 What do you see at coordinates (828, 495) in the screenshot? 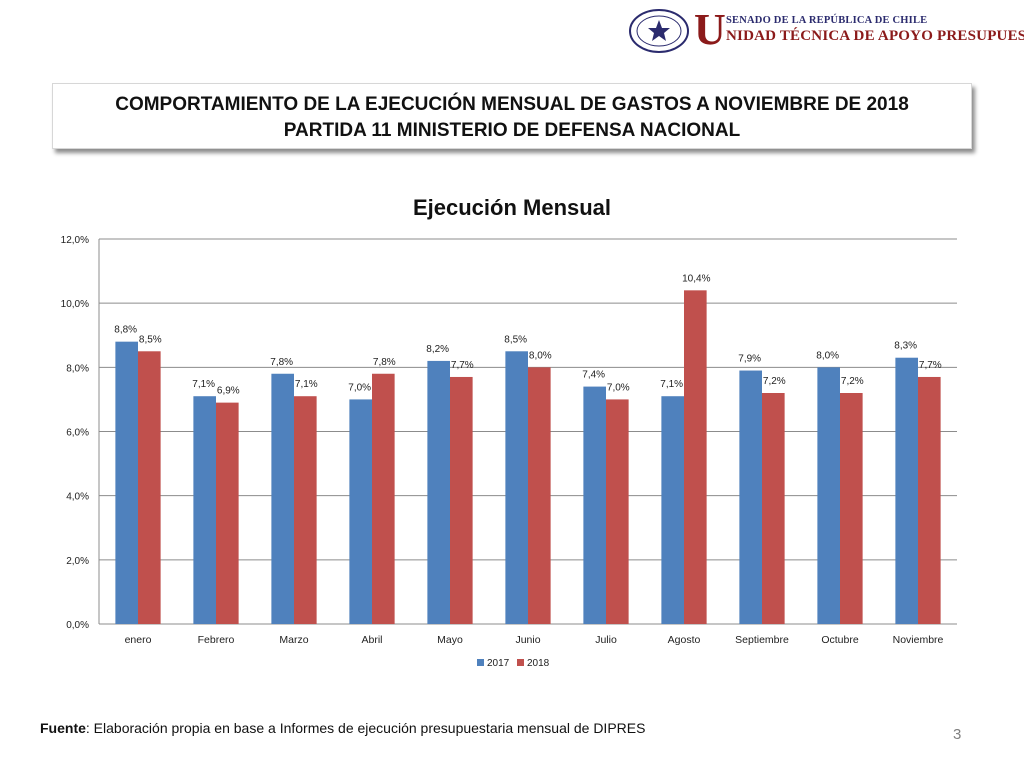
I see `bar-2017-Octubre` at bounding box center [828, 495].